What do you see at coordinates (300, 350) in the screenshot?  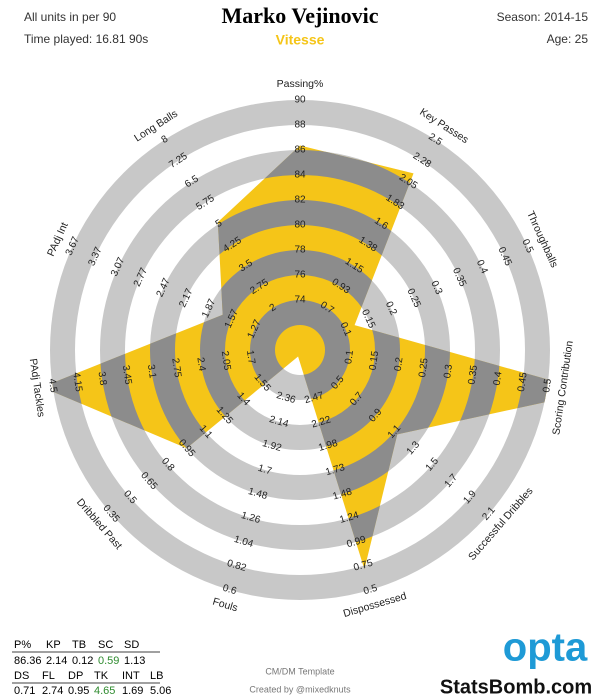 I see `ring-overlap` at bounding box center [300, 350].